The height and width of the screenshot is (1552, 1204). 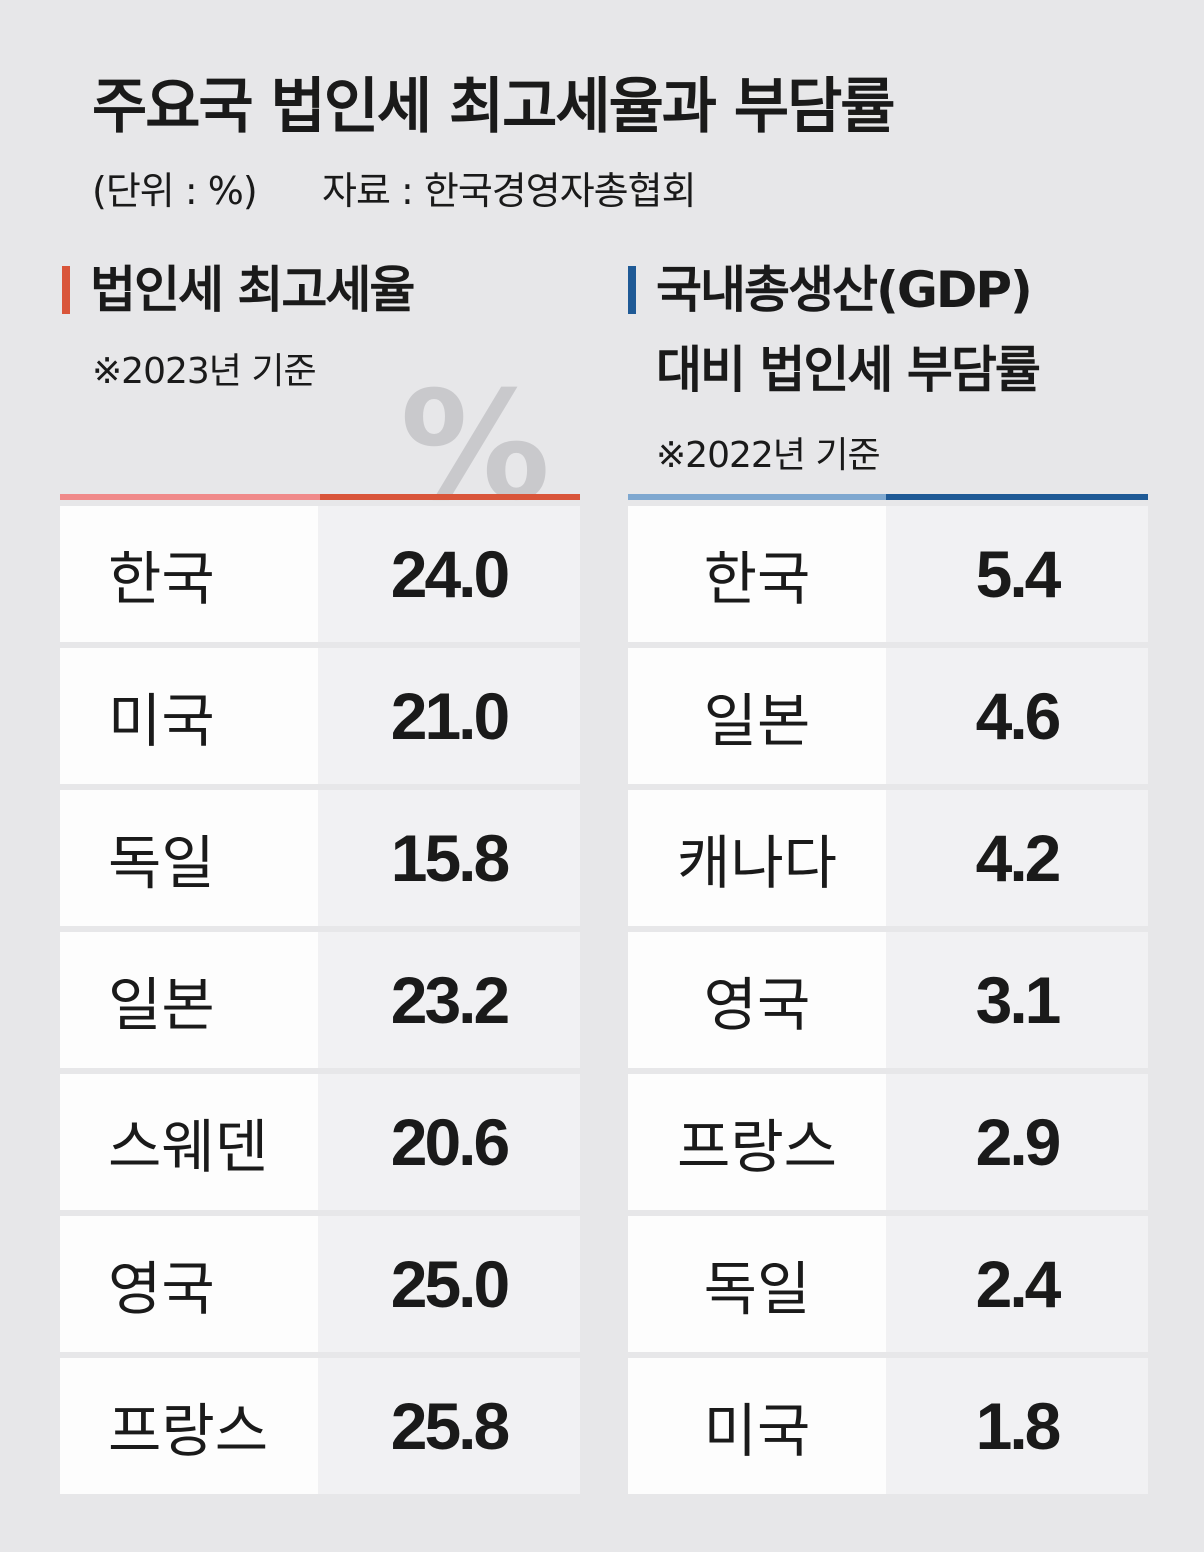 What do you see at coordinates (768, 455) in the screenshot?
I see `right-note: ※2022년 기준` at bounding box center [768, 455].